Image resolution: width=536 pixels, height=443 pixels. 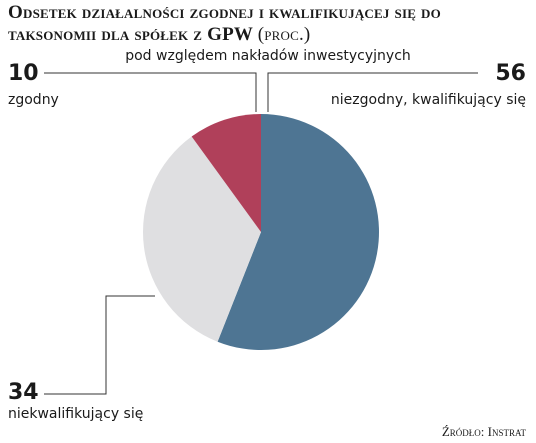 I want to click on pie-slice-niekwalifikujacy, so click(x=202, y=239).